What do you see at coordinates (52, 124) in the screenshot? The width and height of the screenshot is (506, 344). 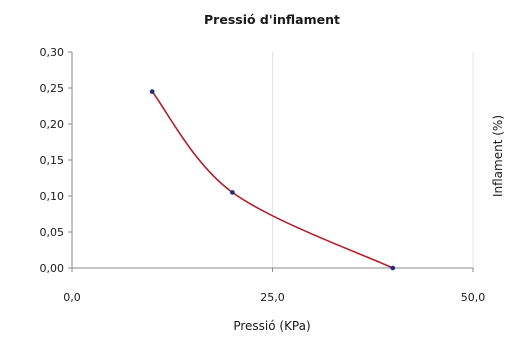 I see `y-tick-label: 0,20` at bounding box center [52, 124].